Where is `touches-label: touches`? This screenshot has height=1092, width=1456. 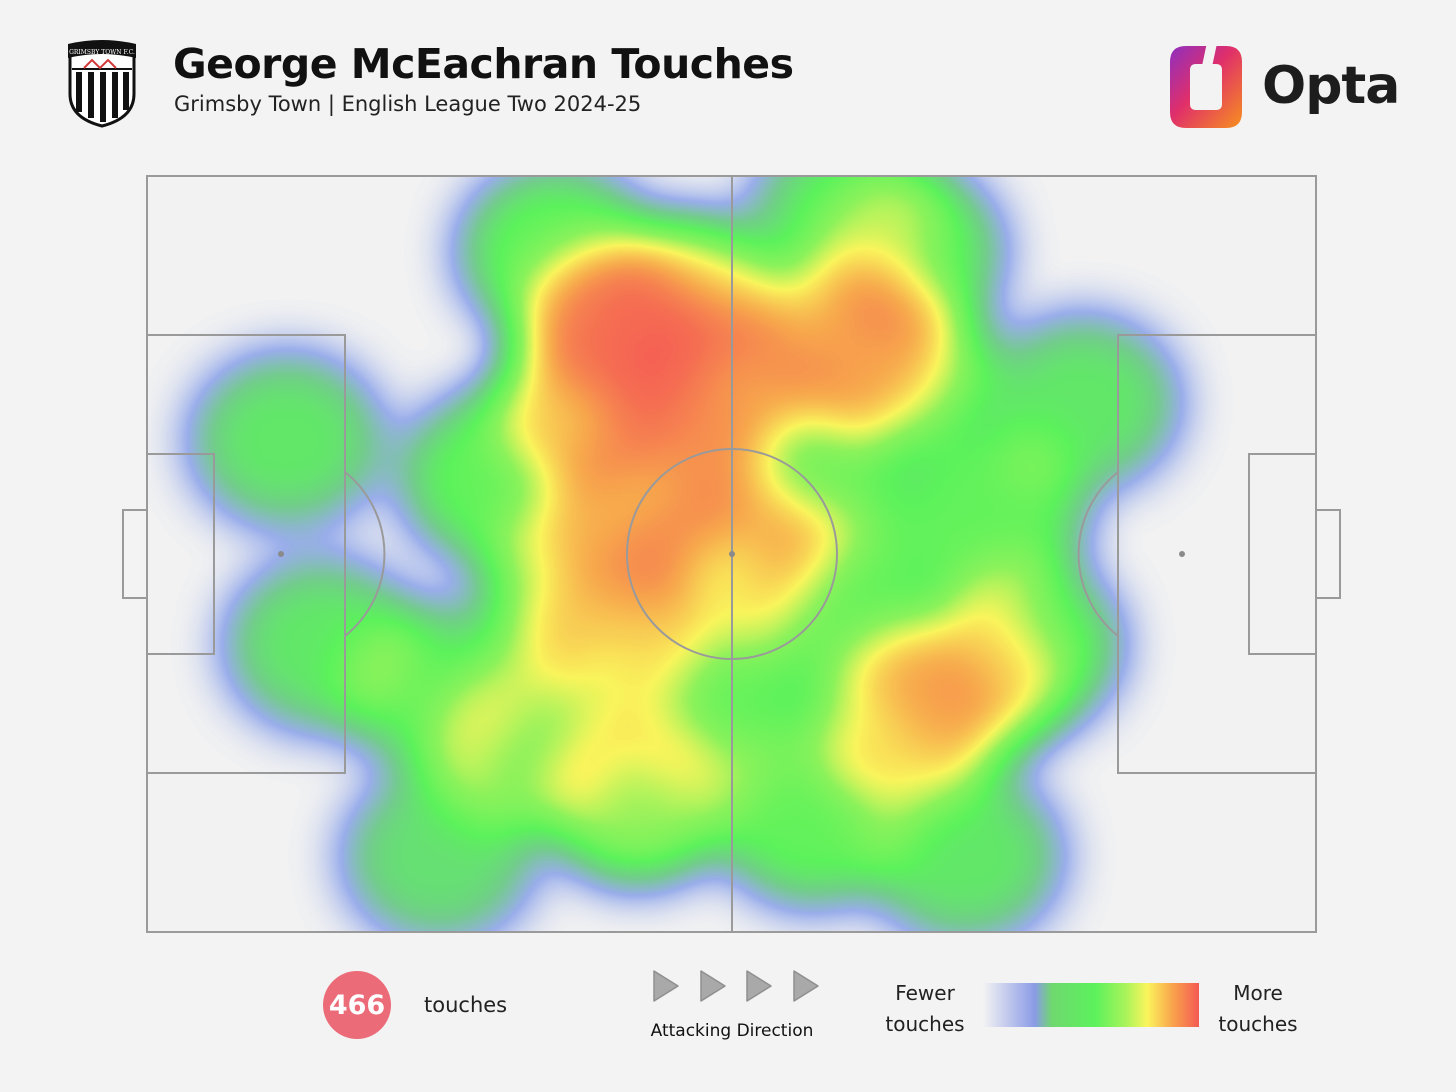
touches-label: touches is located at coordinates (466, 1005).